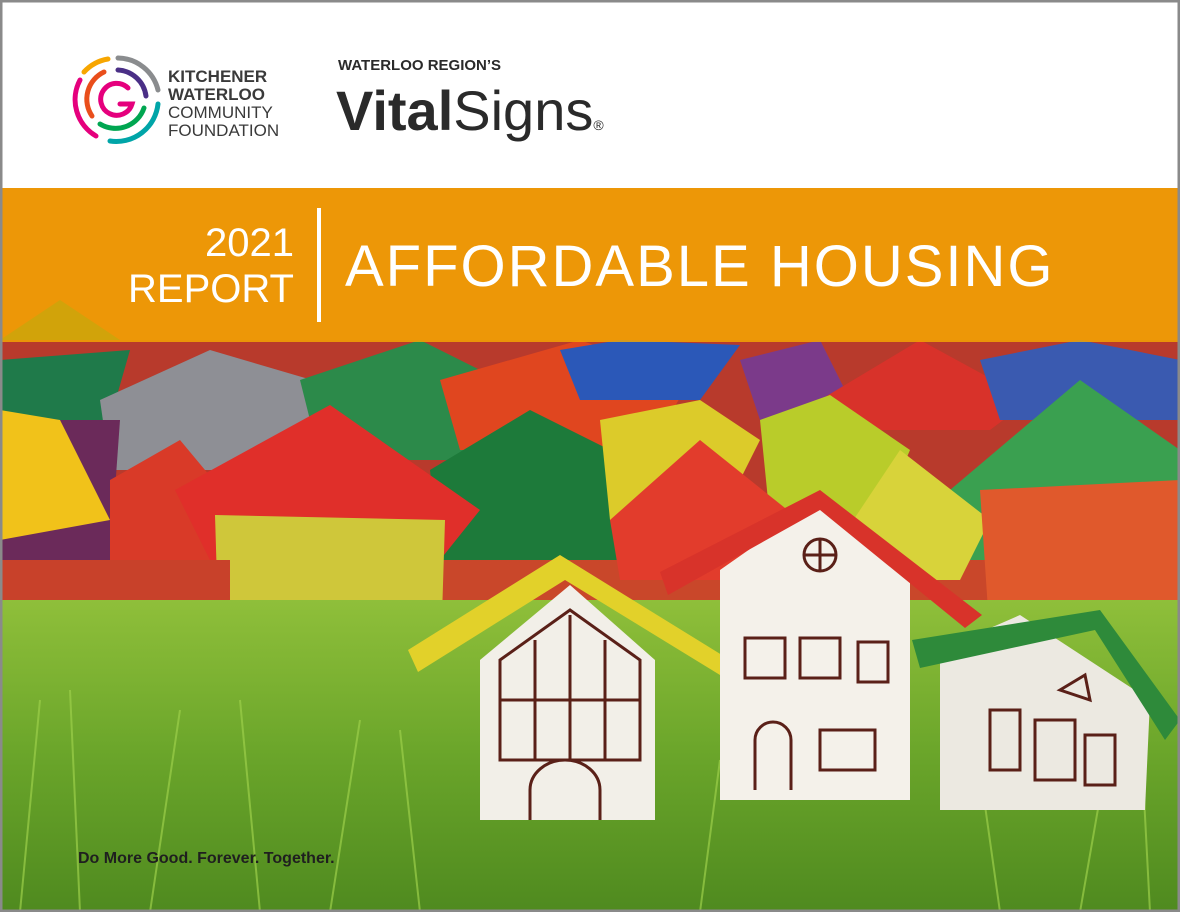  I want to click on banner-text: 2021 REPORT AFFORDABLE HOUSING, so click(591, 265).